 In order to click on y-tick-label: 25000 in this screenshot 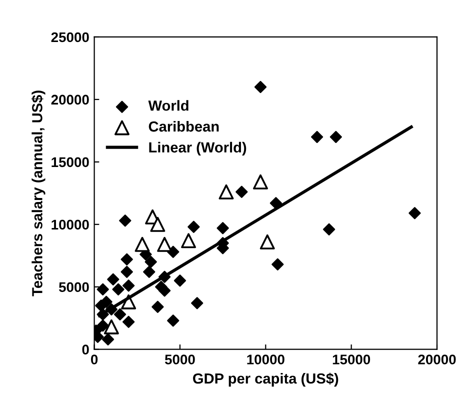, I will do `click(70, 37)`.